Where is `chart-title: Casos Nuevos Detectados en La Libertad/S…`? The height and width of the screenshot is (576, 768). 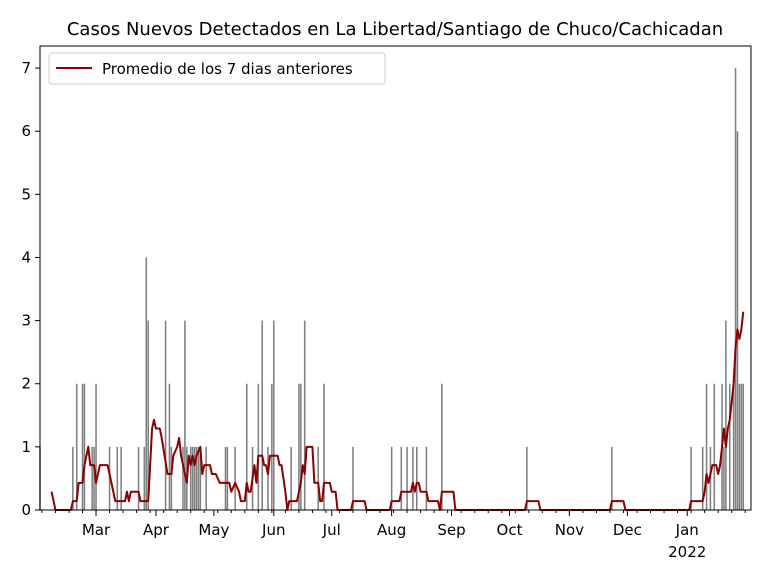 chart-title: Casos Nuevos Detectados en La Libertad/S… is located at coordinates (395, 29).